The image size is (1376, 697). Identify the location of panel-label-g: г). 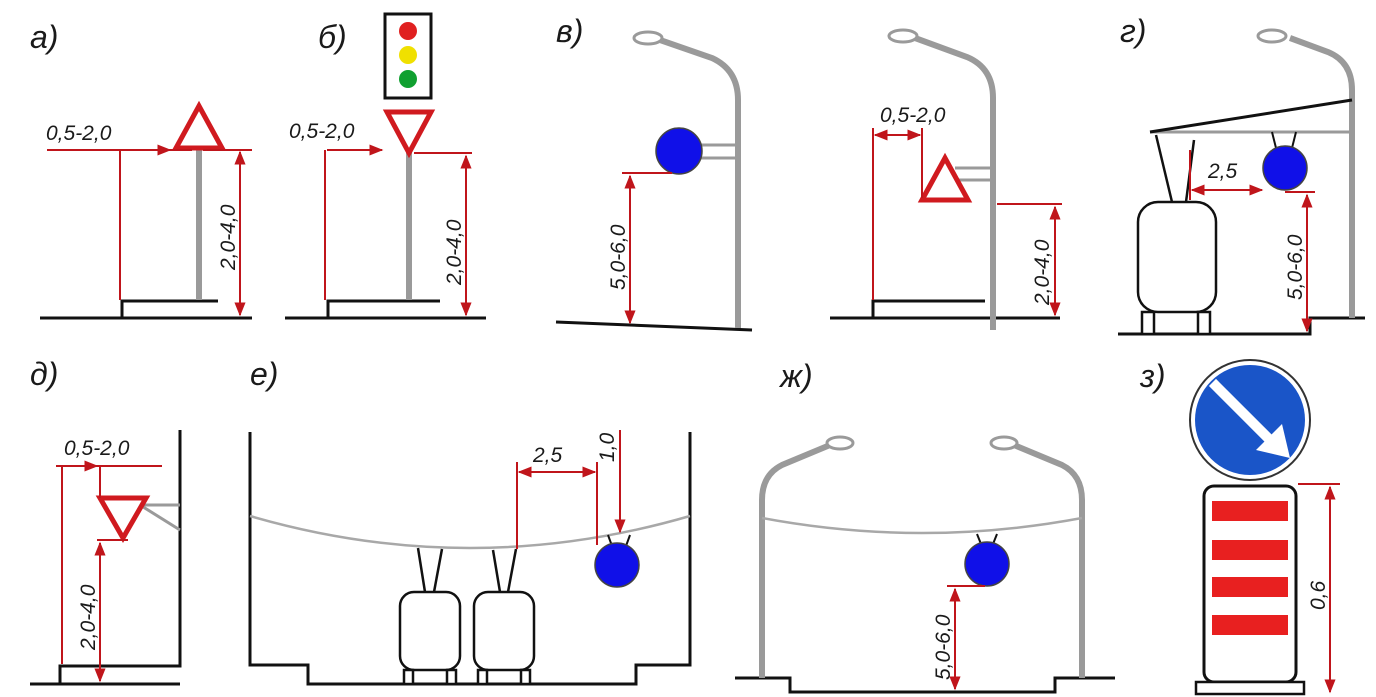
(1133, 31).